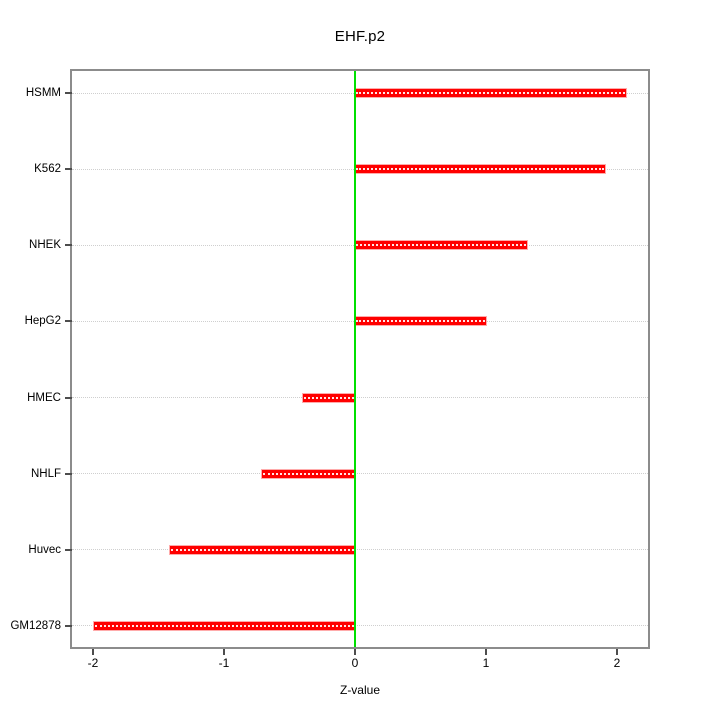 The width and height of the screenshot is (720, 720). Describe the element at coordinates (617, 663) in the screenshot. I see `x-tick-label: 2` at that location.